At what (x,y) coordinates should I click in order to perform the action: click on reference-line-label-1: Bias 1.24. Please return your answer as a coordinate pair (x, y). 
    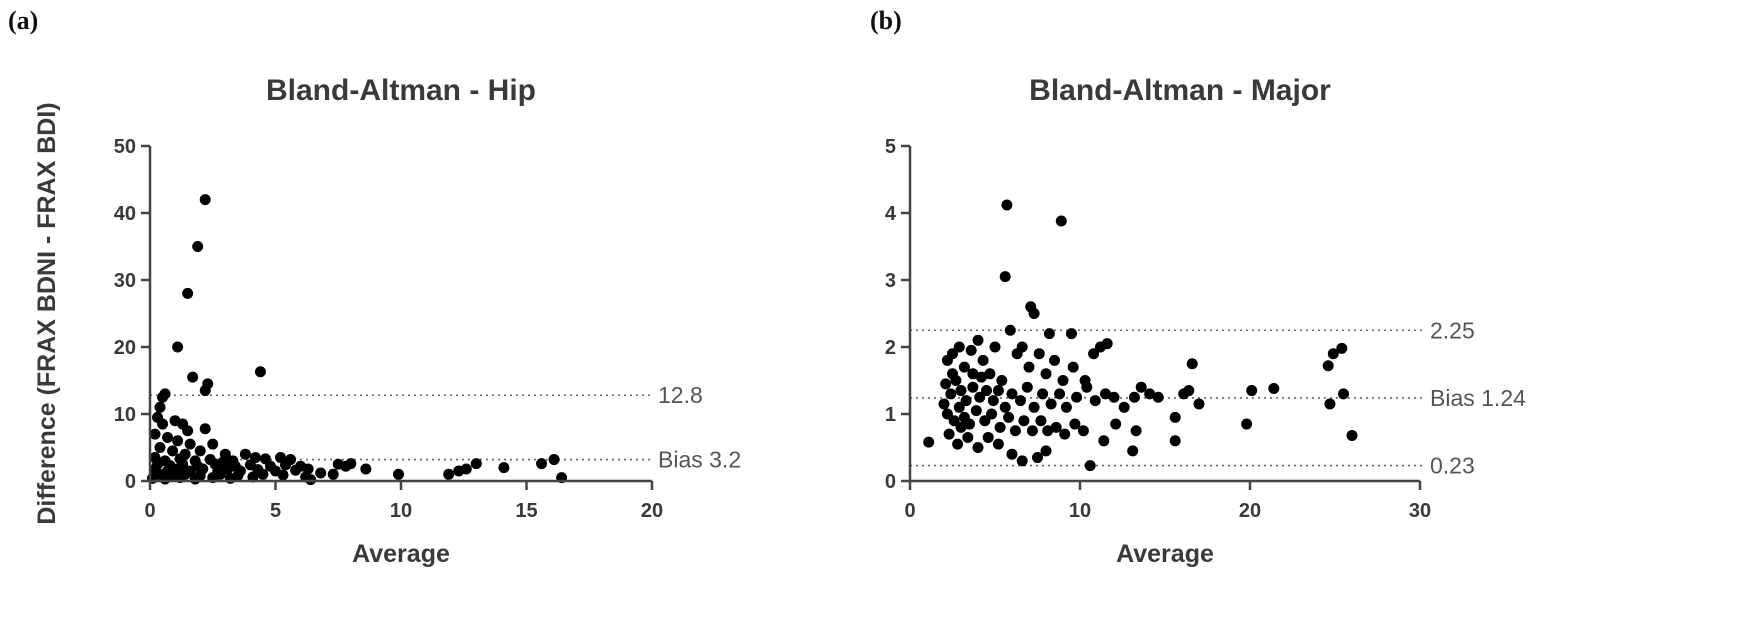
    Looking at the image, I should click on (1478, 398).